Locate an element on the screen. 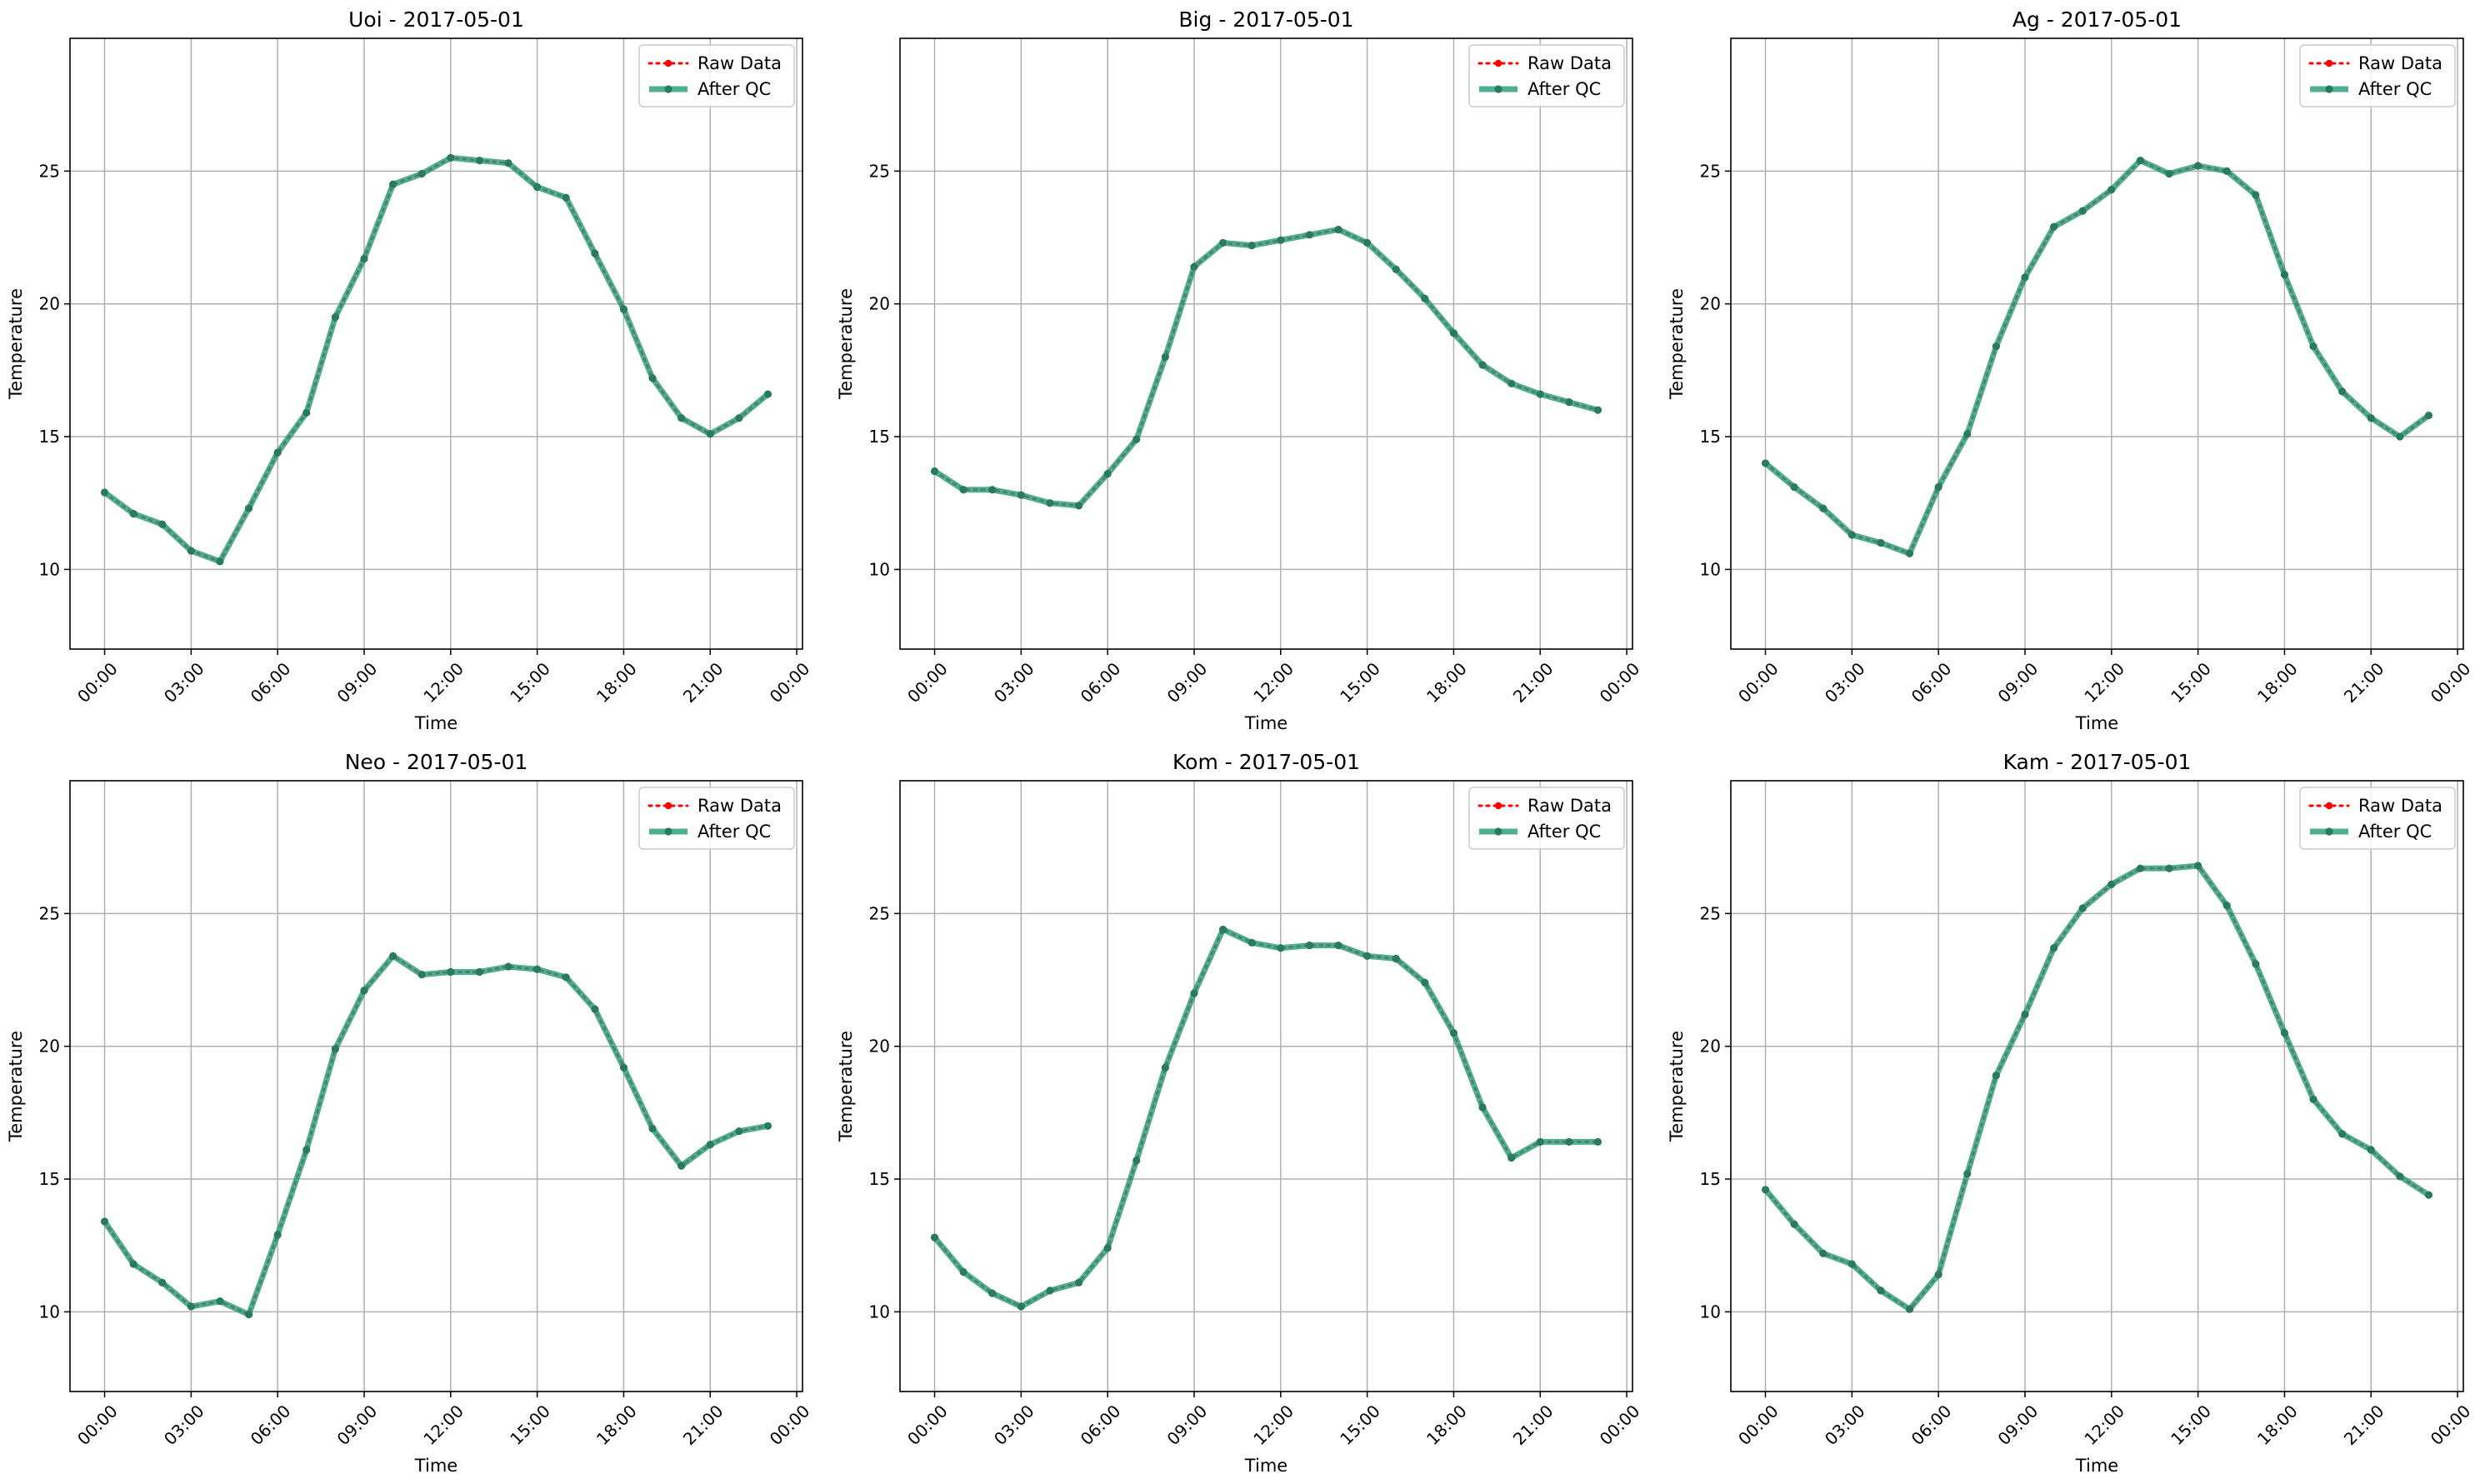 The image size is (2485, 1484). legend-qc-label: After QC is located at coordinates (734, 832).